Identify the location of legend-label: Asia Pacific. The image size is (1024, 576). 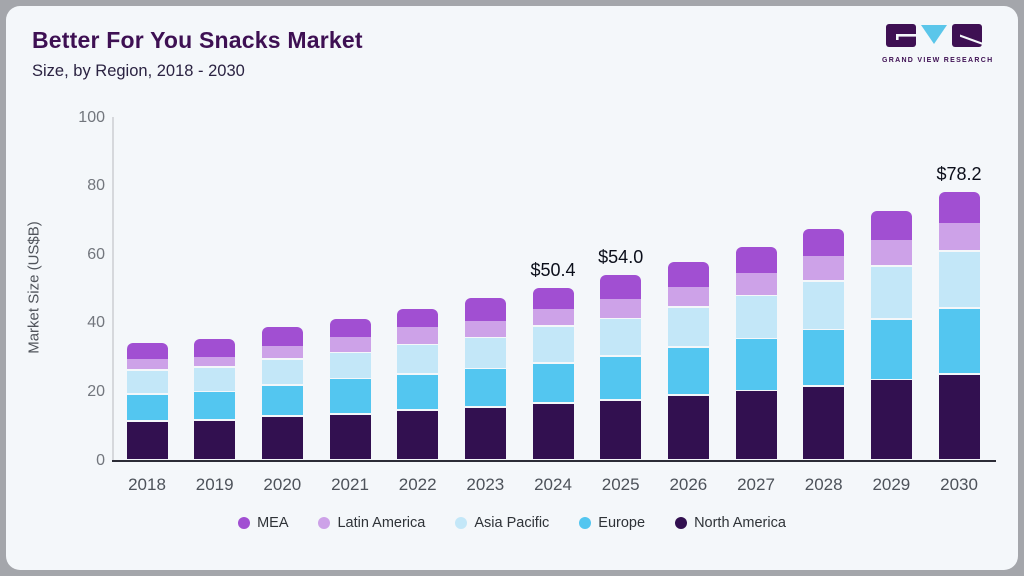
(512, 523).